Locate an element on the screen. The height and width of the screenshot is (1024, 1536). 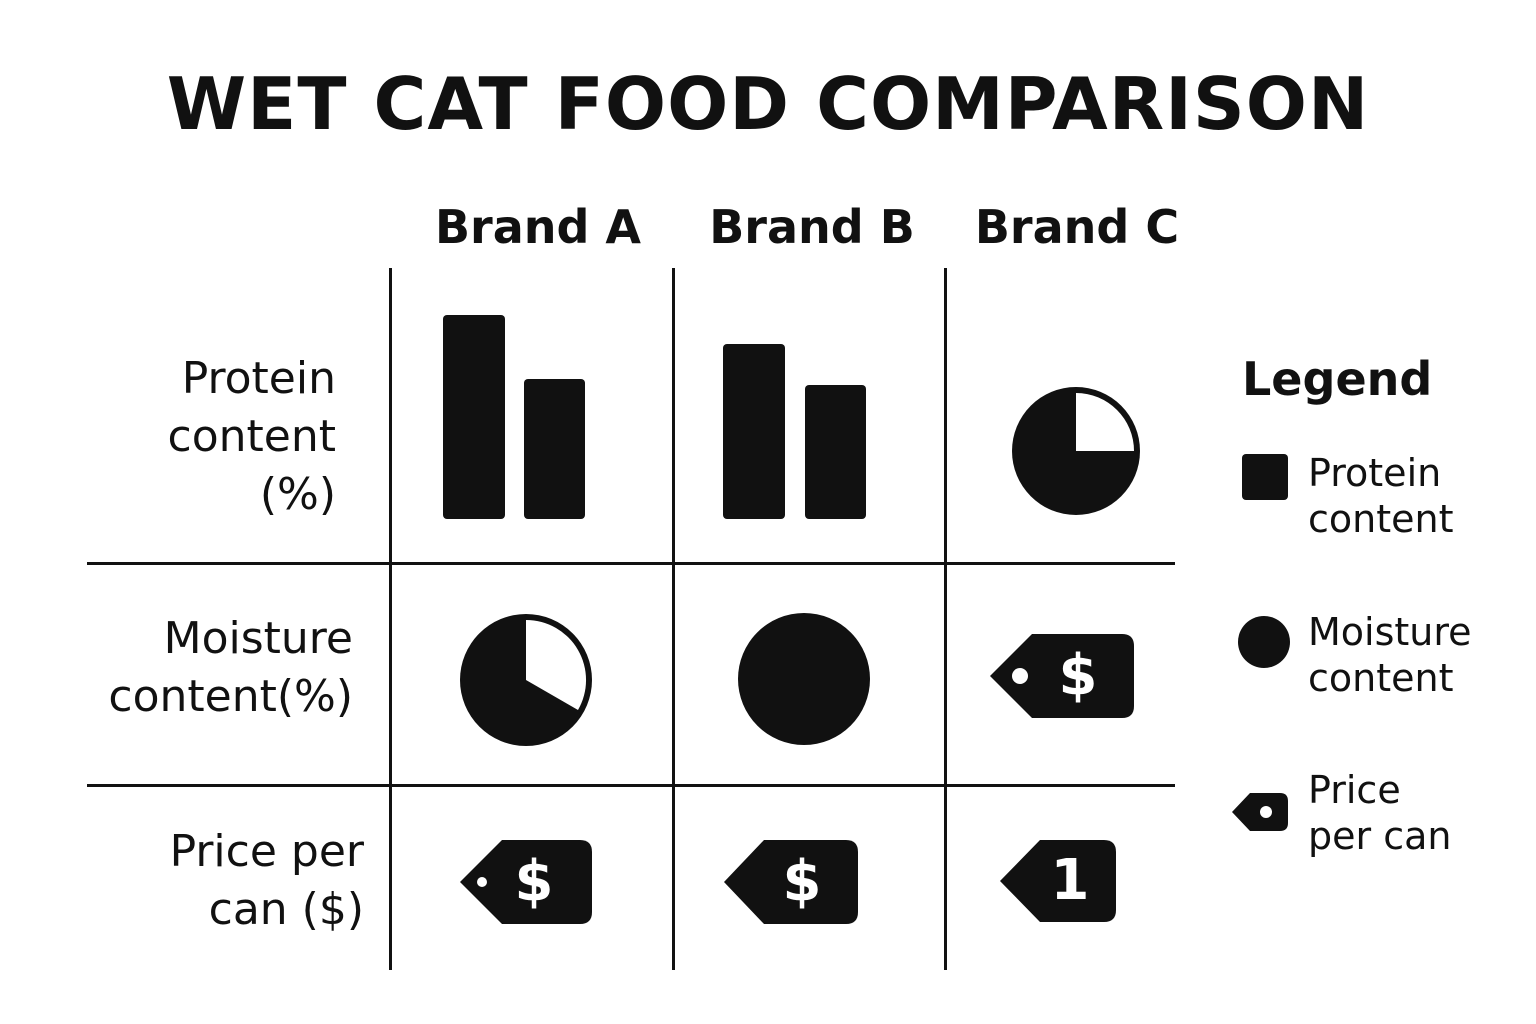
brand-c-moisture-price-tag: $ is located at coordinates (1062, 676).